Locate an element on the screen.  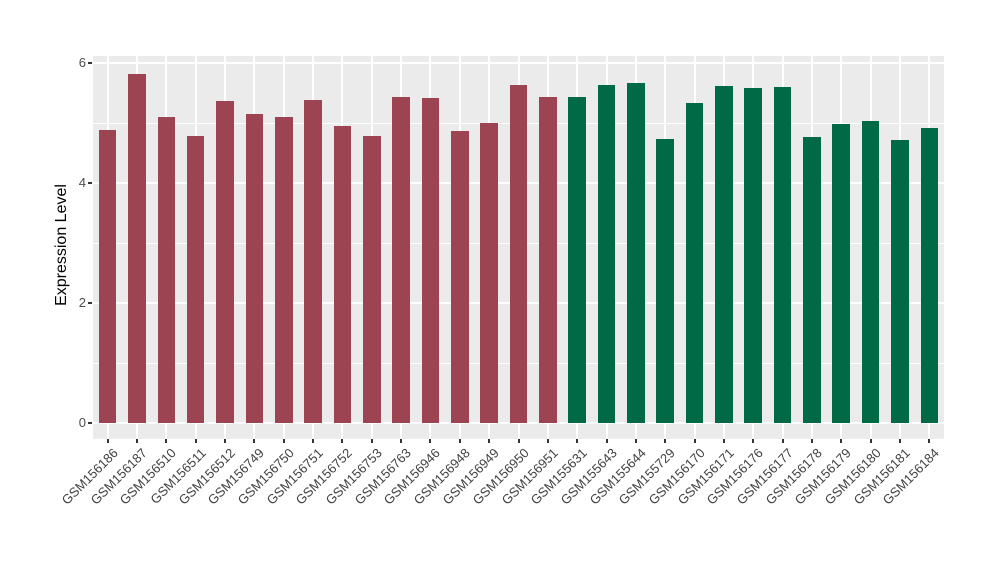
y-axis-tick-label: 6 is located at coordinates (82, 62).